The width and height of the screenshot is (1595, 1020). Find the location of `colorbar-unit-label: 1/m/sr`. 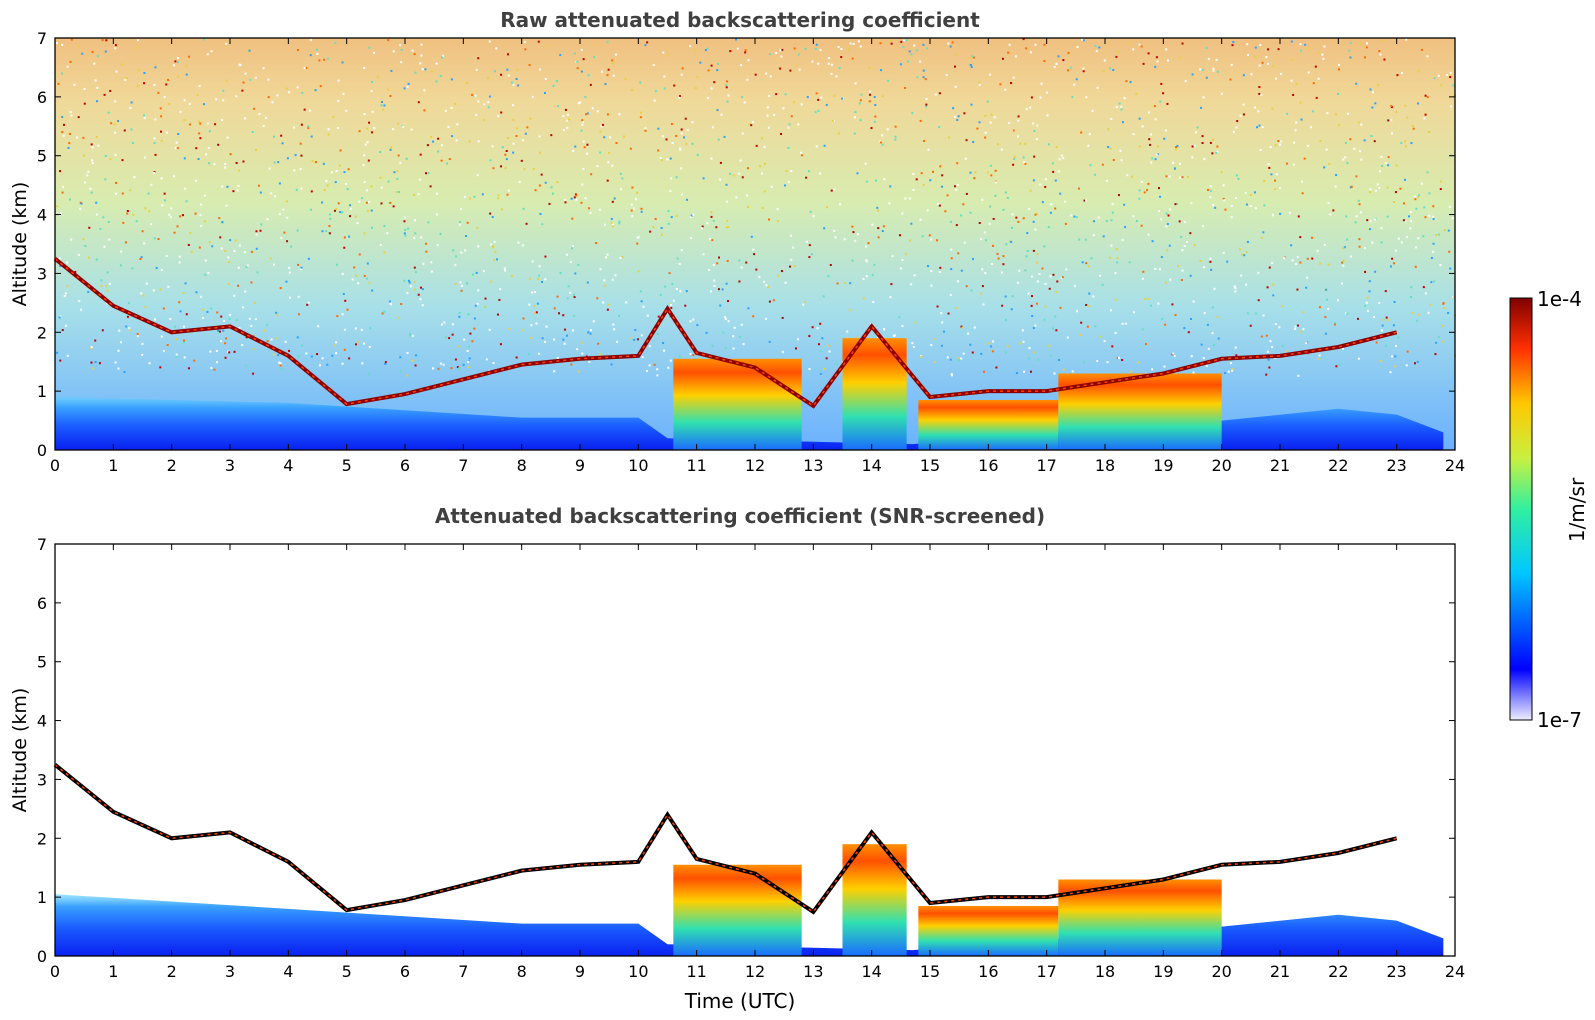

colorbar-unit-label: 1/m/sr is located at coordinates (1577, 509).